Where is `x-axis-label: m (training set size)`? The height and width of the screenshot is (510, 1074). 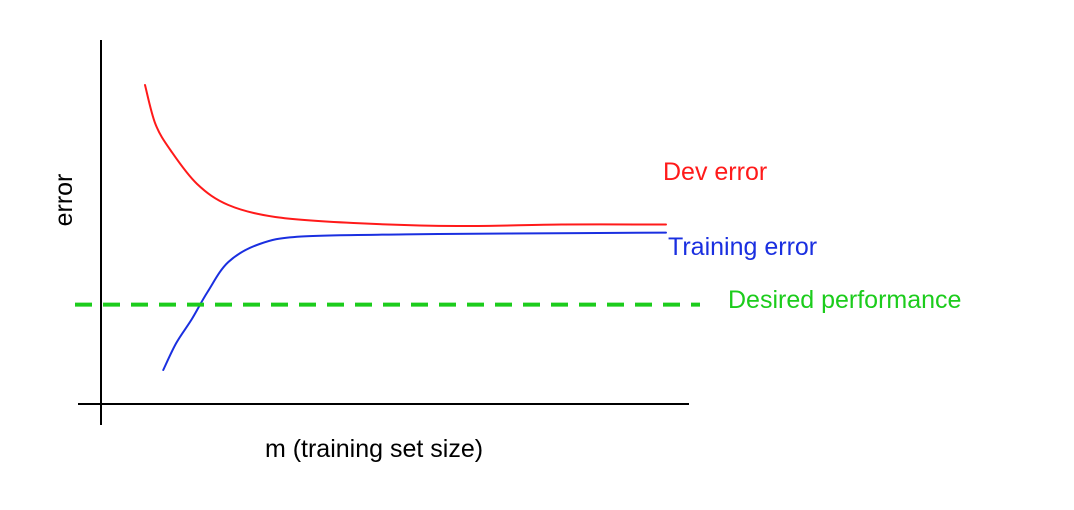
x-axis-label: m (training set size) is located at coordinates (374, 449).